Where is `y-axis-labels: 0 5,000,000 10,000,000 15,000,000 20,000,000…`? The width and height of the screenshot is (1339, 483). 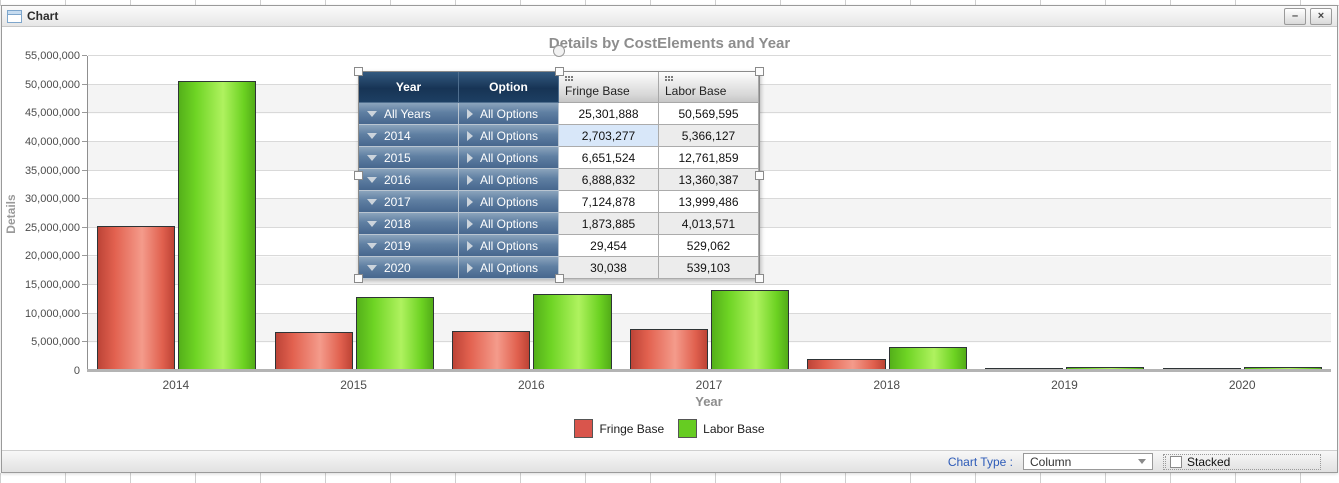 y-axis-labels: 0 5,000,000 10,000,000 15,000,000 20,000,000… is located at coordinates (41, 213).